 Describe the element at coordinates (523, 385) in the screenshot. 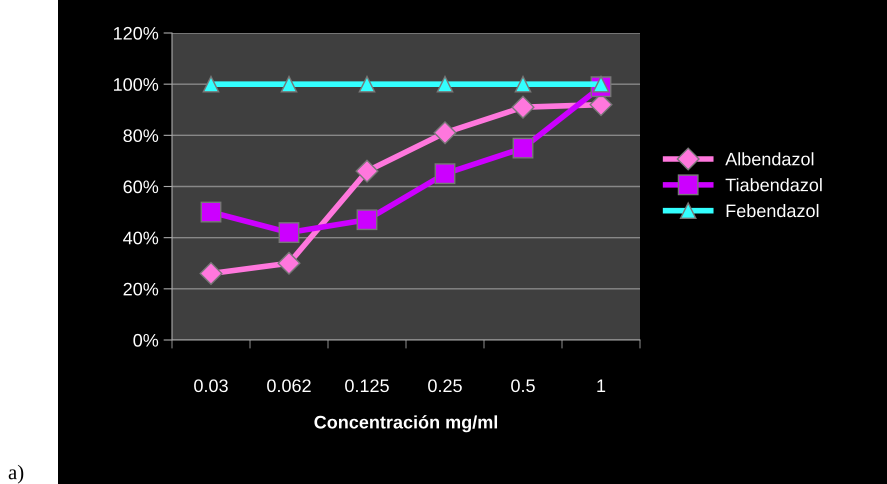

I see `x-tick-label: 0.5` at that location.